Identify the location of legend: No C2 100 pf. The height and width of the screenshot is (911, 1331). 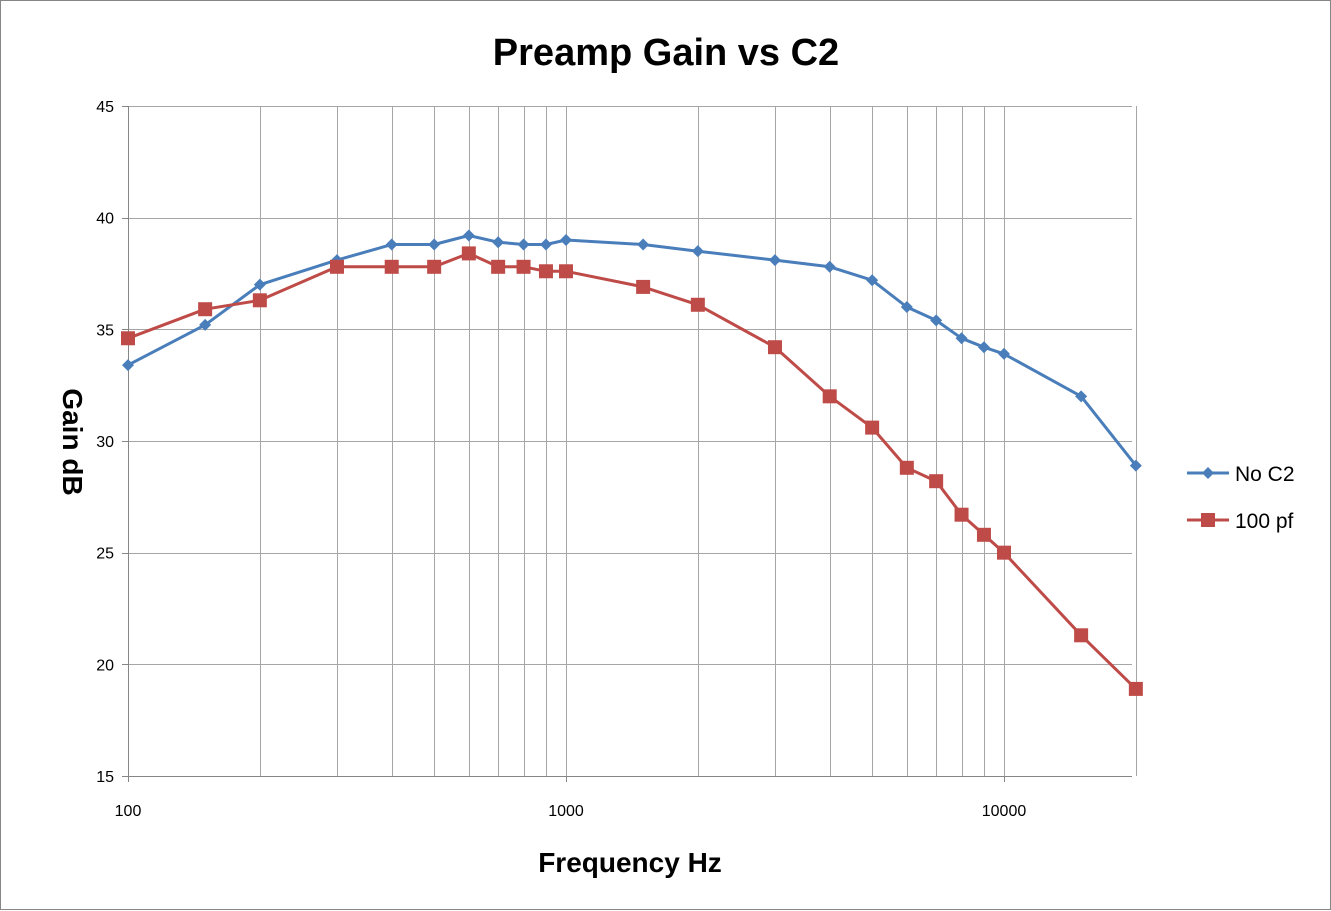
(1241, 498).